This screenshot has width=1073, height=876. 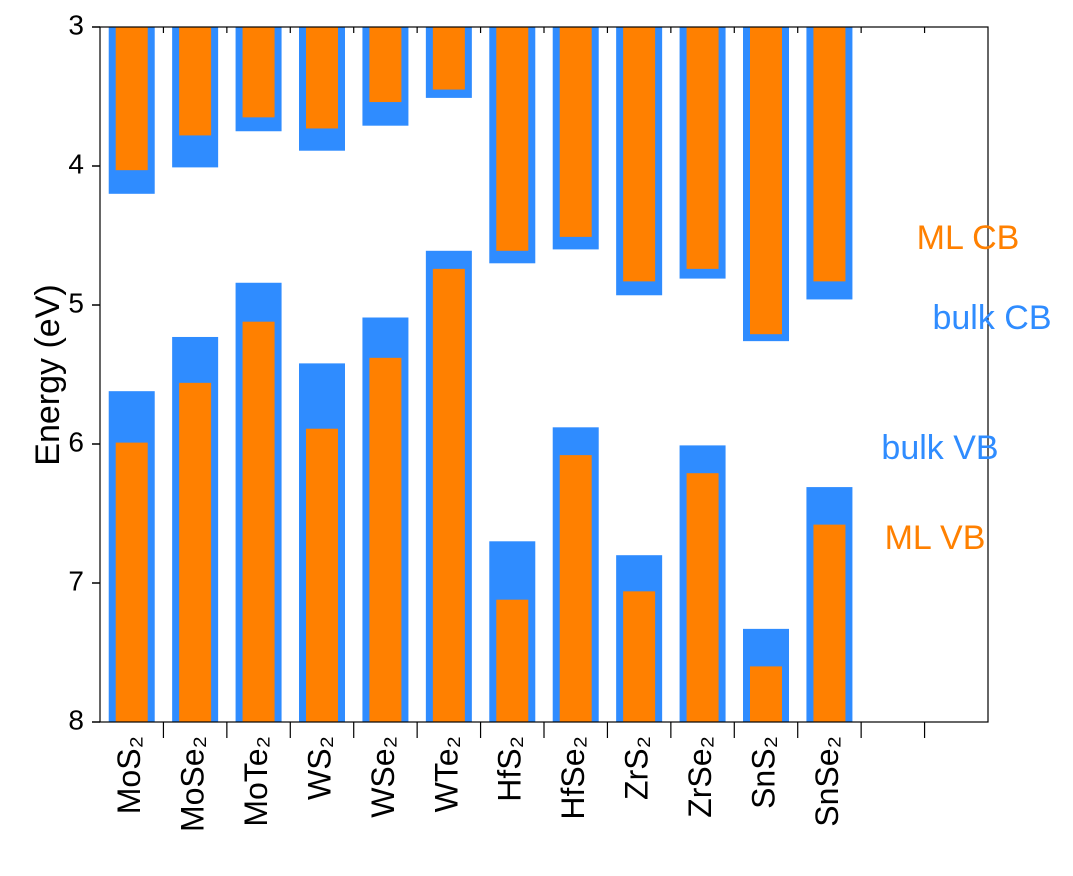 I want to click on y-tick-label: 3, so click(x=76, y=24).